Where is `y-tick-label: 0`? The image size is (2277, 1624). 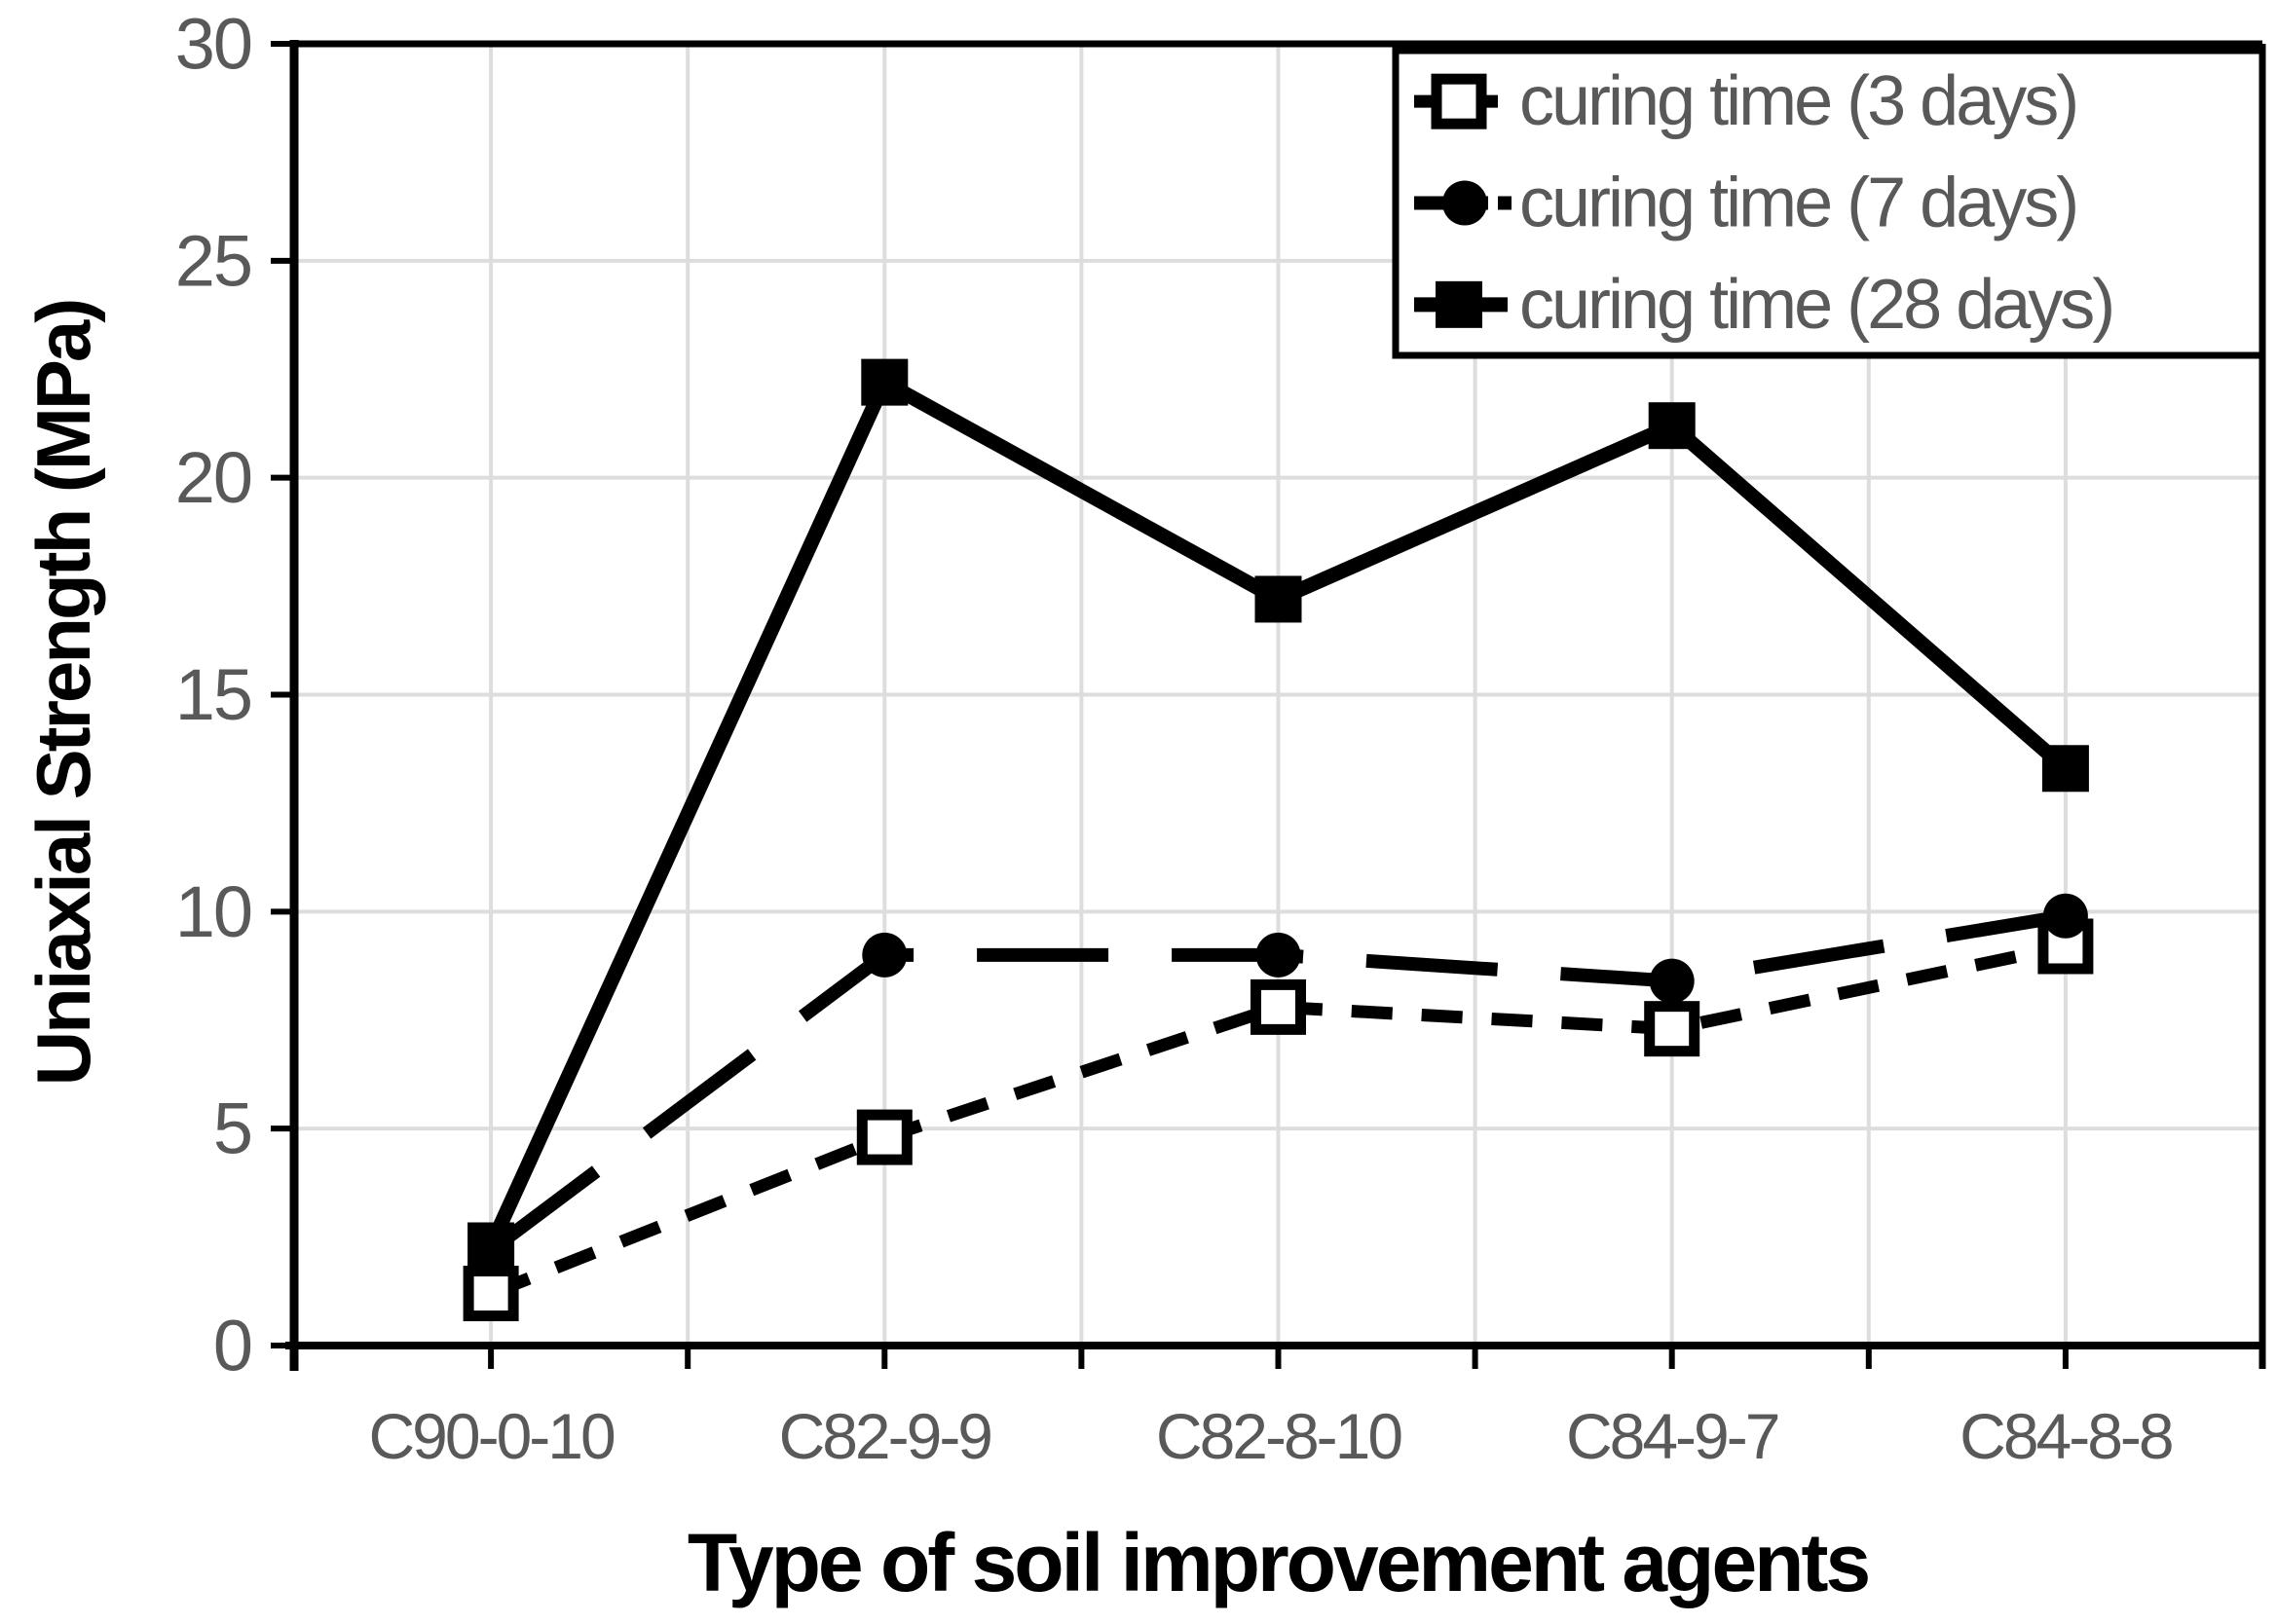
y-tick-label: 0 is located at coordinates (232, 1346).